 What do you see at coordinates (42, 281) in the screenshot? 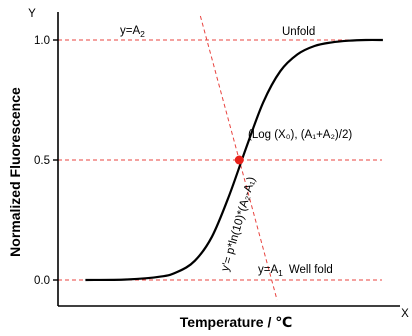
I see `y-tick-label-0: 0.0` at bounding box center [42, 281].